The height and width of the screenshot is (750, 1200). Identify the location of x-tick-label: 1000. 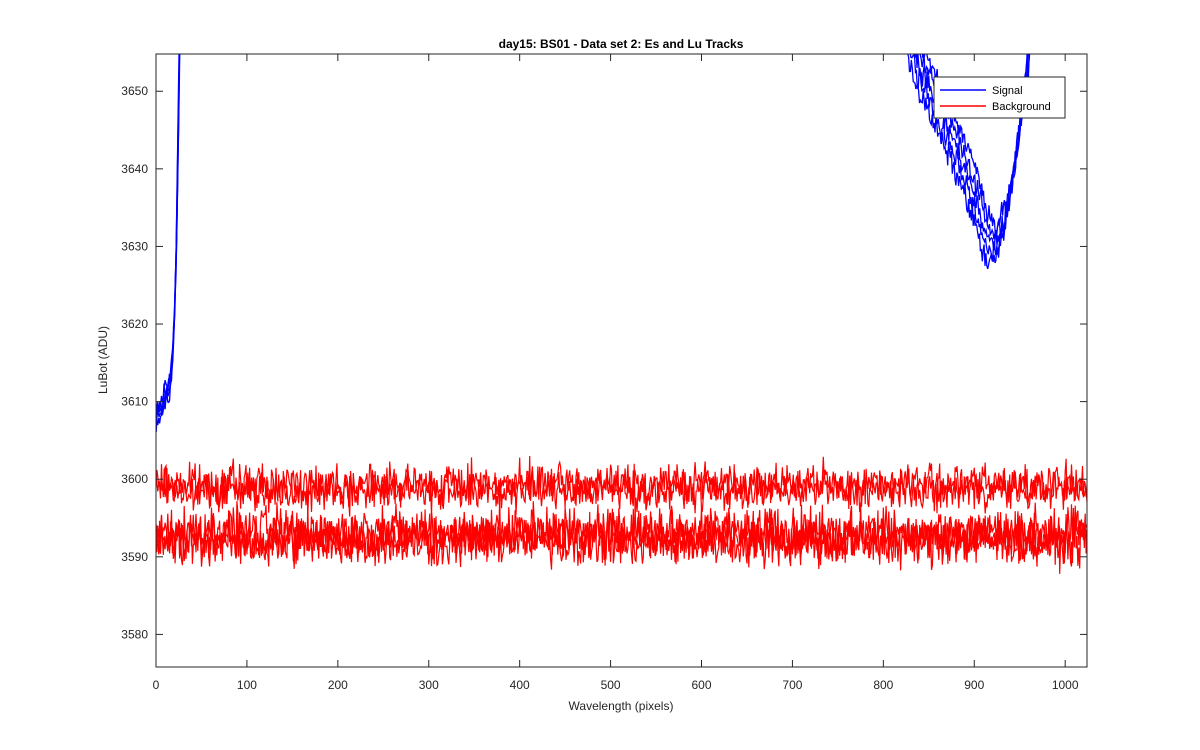
(1065, 685).